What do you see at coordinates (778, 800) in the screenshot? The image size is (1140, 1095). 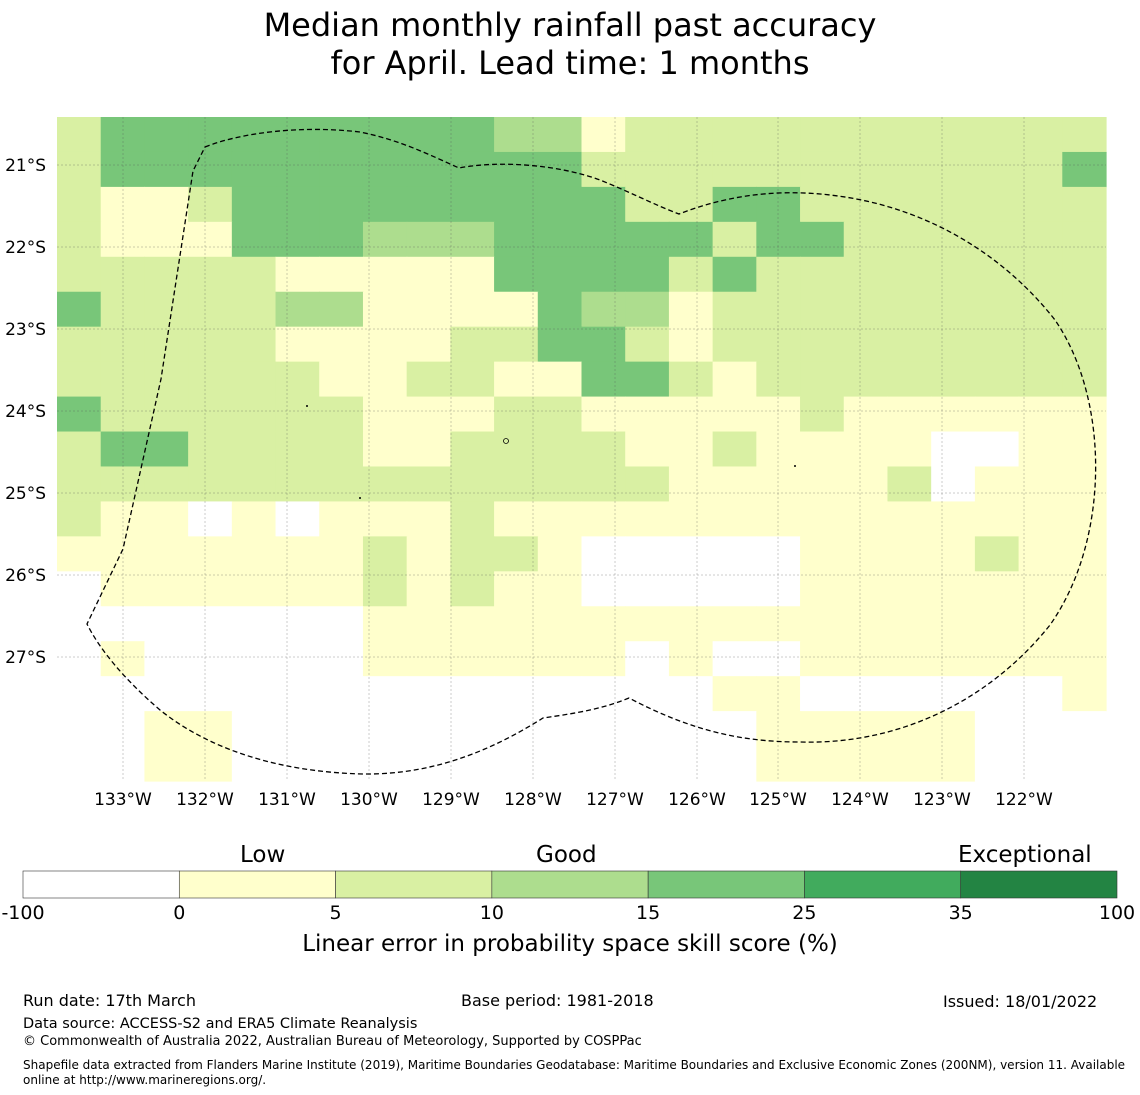 I see `longitude-label: 125°W` at bounding box center [778, 800].